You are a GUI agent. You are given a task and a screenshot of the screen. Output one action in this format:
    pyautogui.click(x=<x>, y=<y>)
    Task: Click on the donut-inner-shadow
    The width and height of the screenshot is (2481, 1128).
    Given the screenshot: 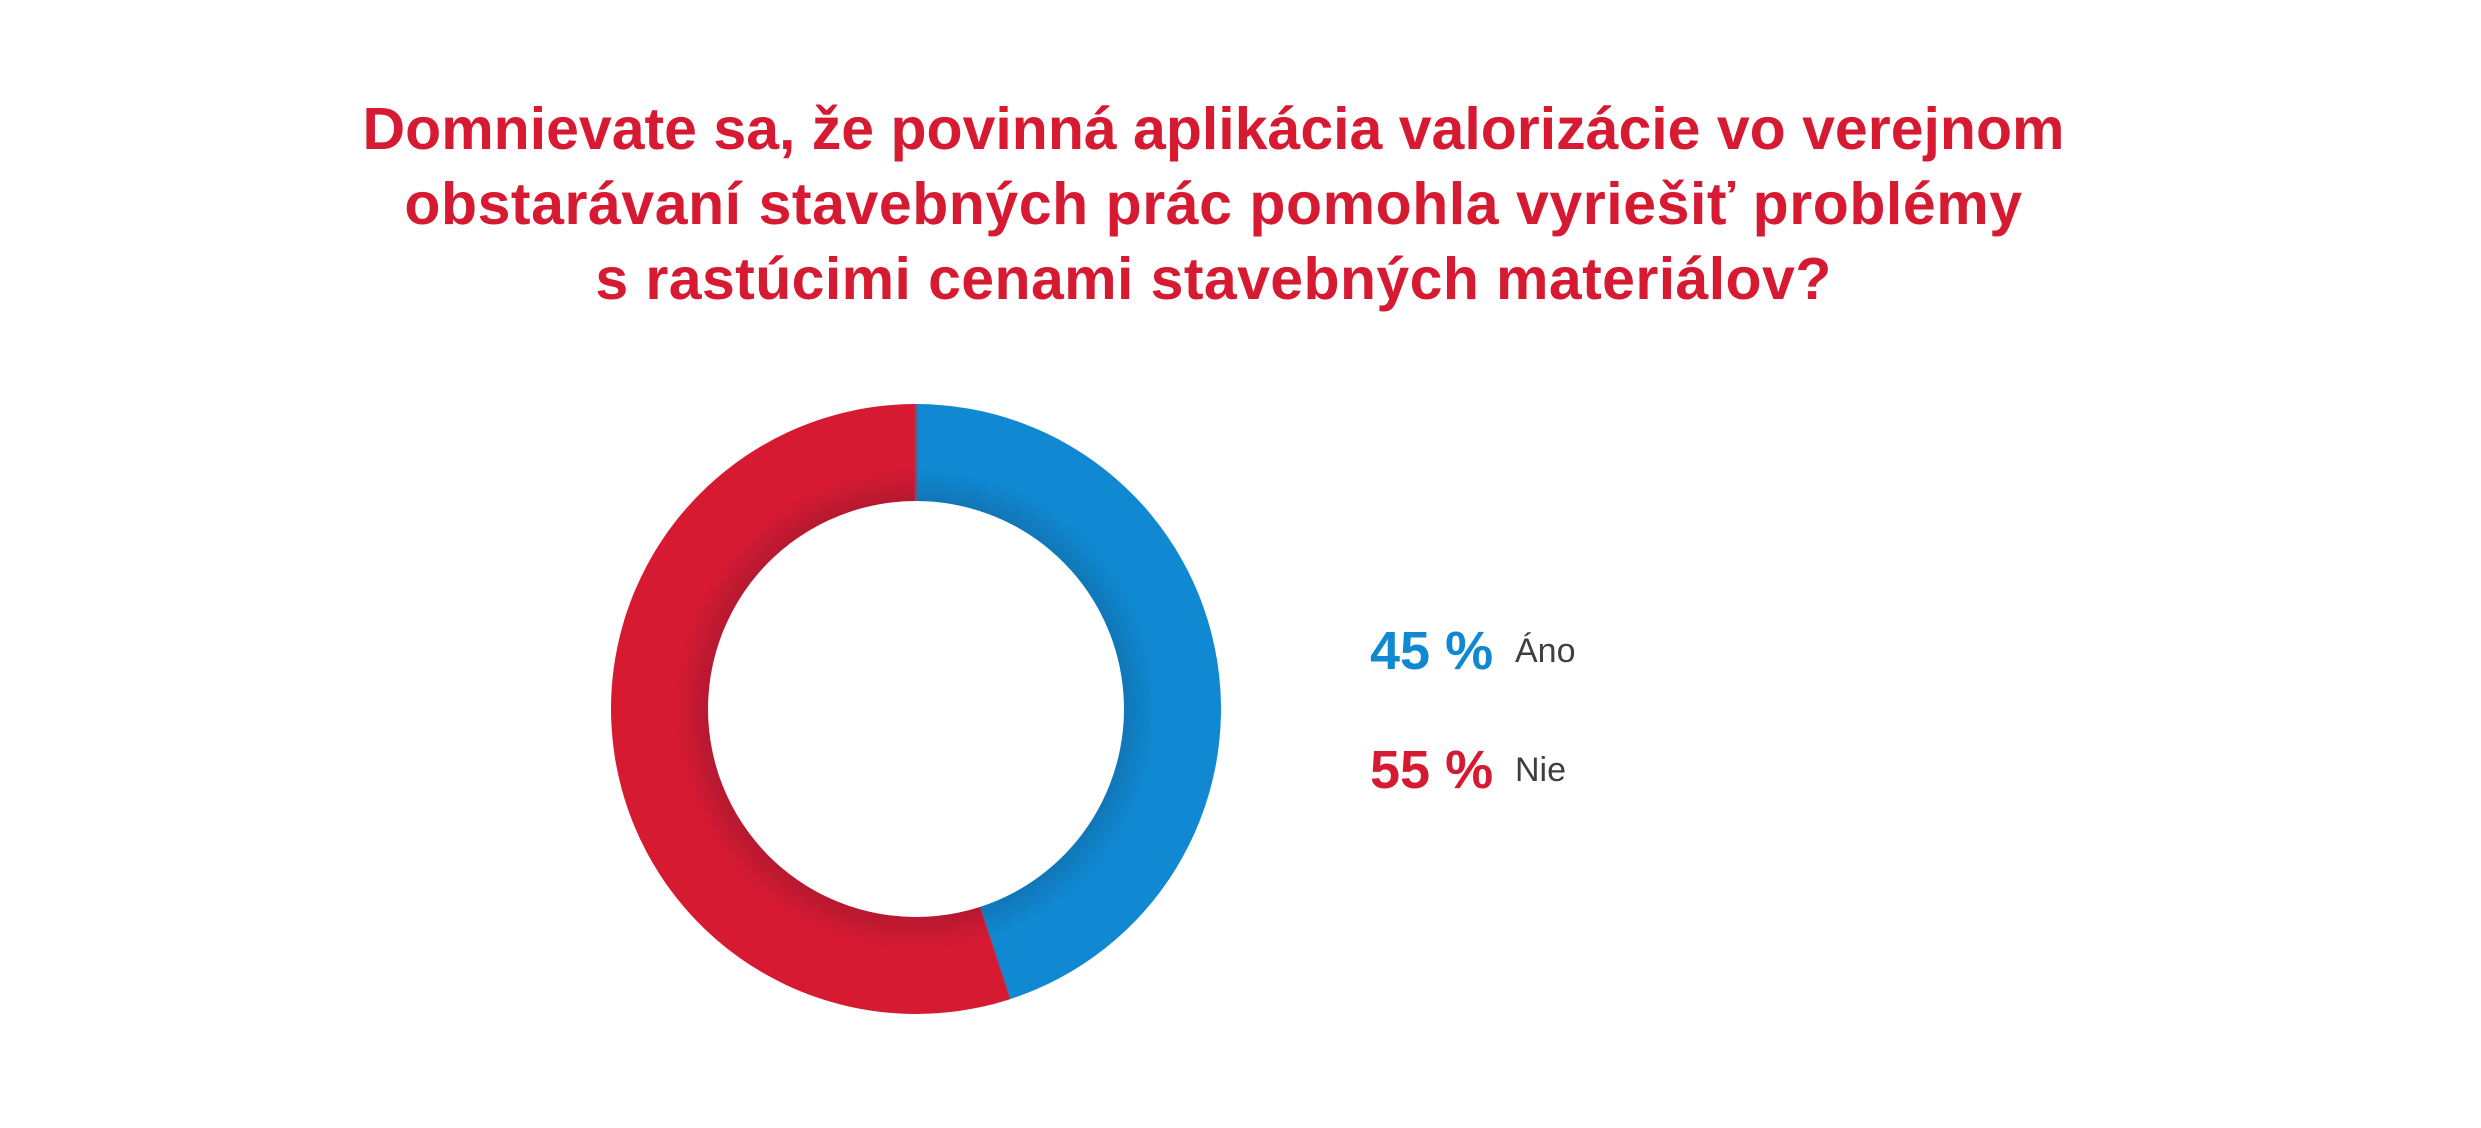 What is the action you would take?
    pyautogui.click(x=916, y=709)
    